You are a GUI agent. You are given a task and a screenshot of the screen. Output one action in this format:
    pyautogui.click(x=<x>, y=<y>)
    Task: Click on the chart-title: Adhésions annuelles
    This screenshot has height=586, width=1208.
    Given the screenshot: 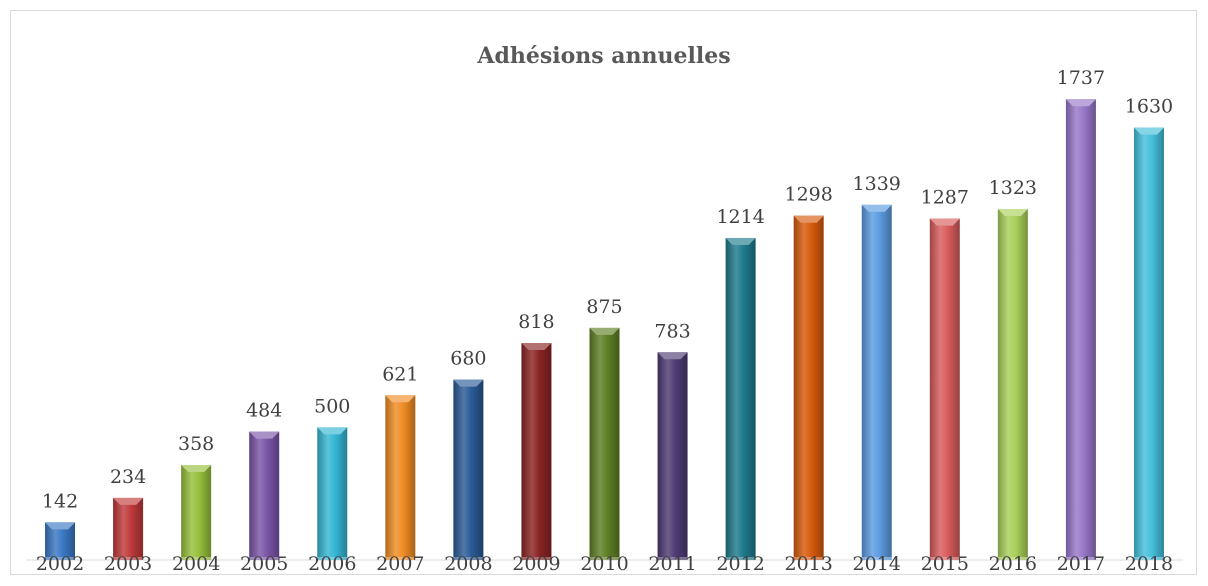 What is the action you would take?
    pyautogui.click(x=603, y=56)
    